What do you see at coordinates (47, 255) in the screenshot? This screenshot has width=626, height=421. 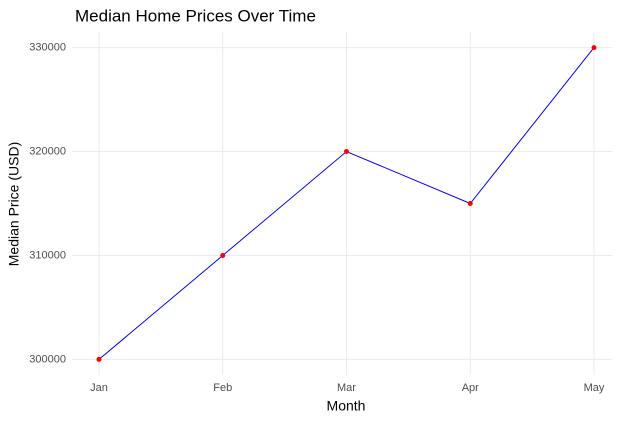 I see `y-tick-label: 310000` at bounding box center [47, 255].